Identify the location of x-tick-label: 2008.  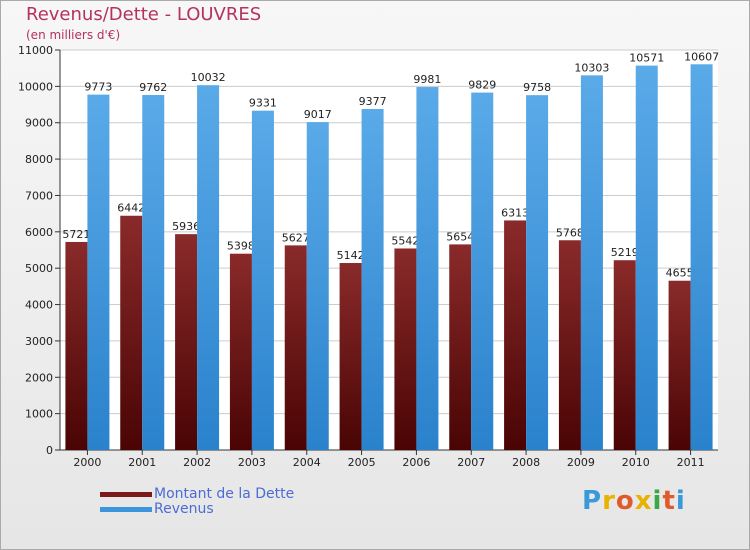
(526, 462).